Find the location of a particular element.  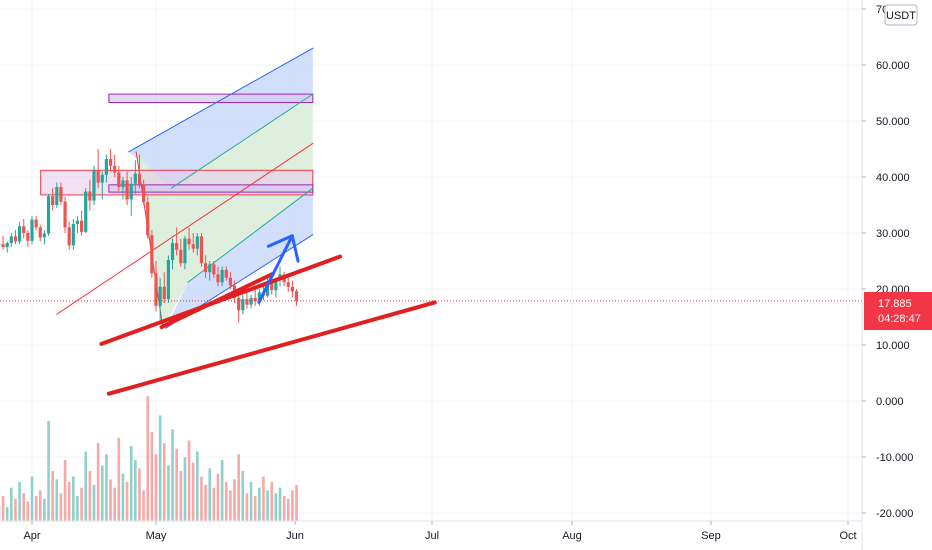

price-tick-label: 0.000 is located at coordinates (890, 402).